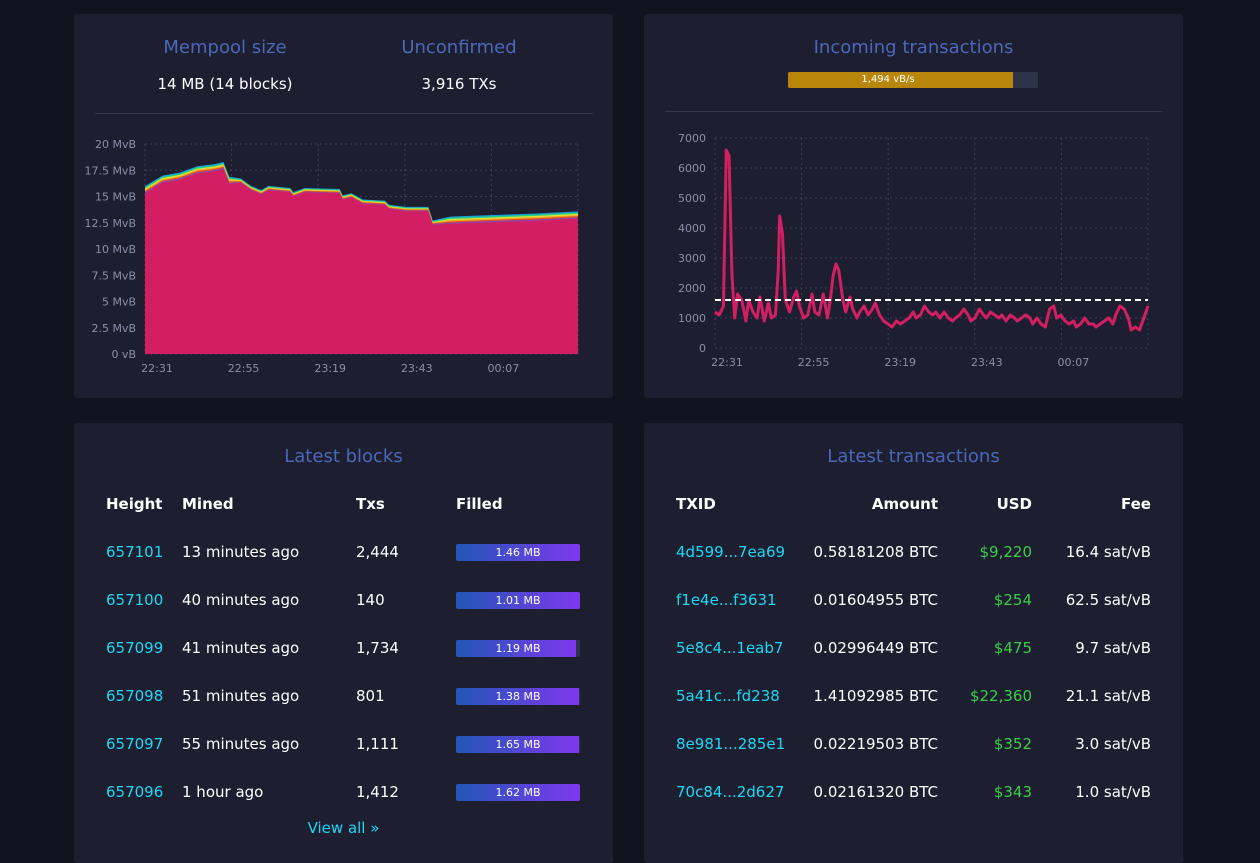 This screenshot has width=1260, height=863. What do you see at coordinates (875, 552) in the screenshot?
I see `tx-amount: 0.58181208 BTC` at bounding box center [875, 552].